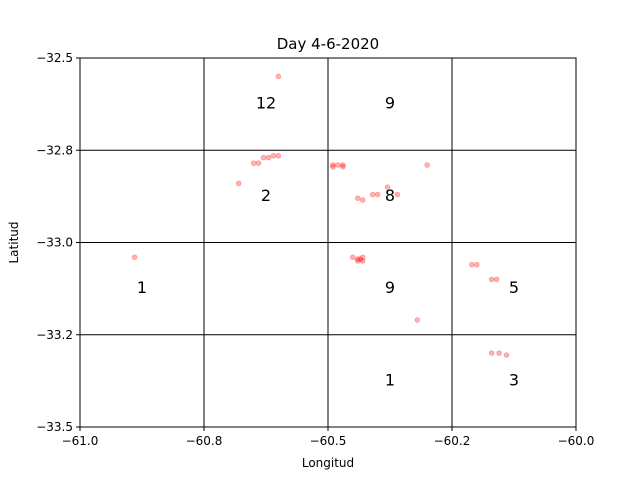  Describe the element at coordinates (54, 335) in the screenshot. I see `y-tick-label: −33.2` at that location.